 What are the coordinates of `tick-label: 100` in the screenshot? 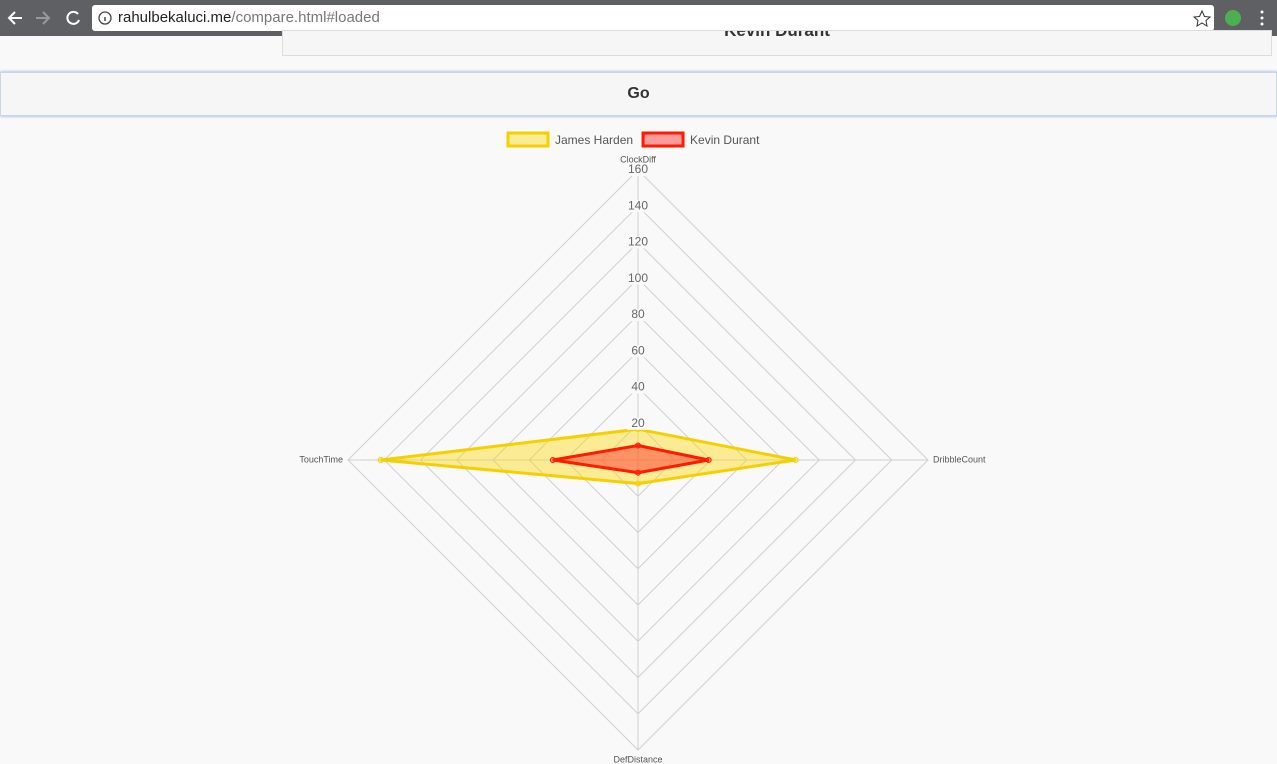 It's located at (638, 278).